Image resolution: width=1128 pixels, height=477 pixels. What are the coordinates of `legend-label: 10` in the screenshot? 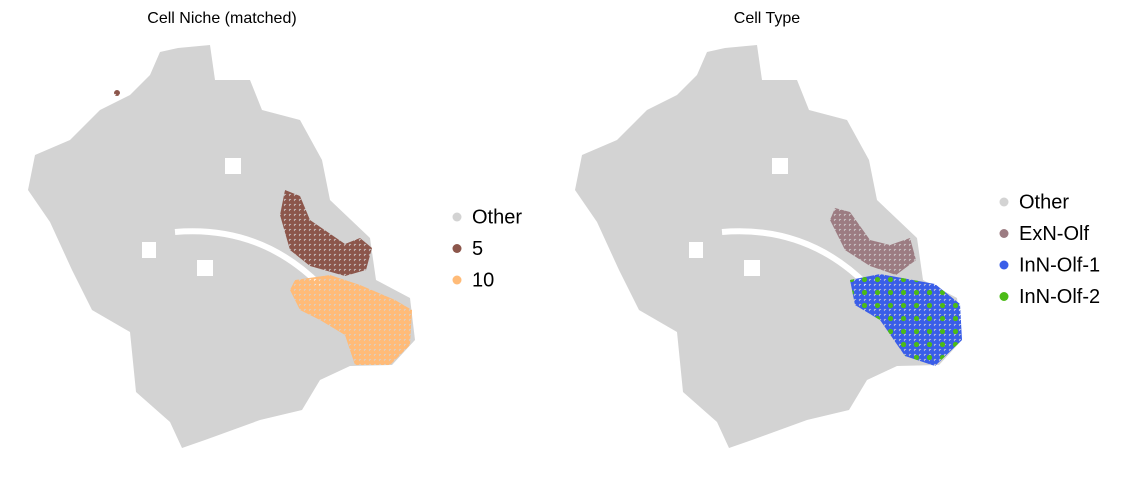 It's located at (483, 280).